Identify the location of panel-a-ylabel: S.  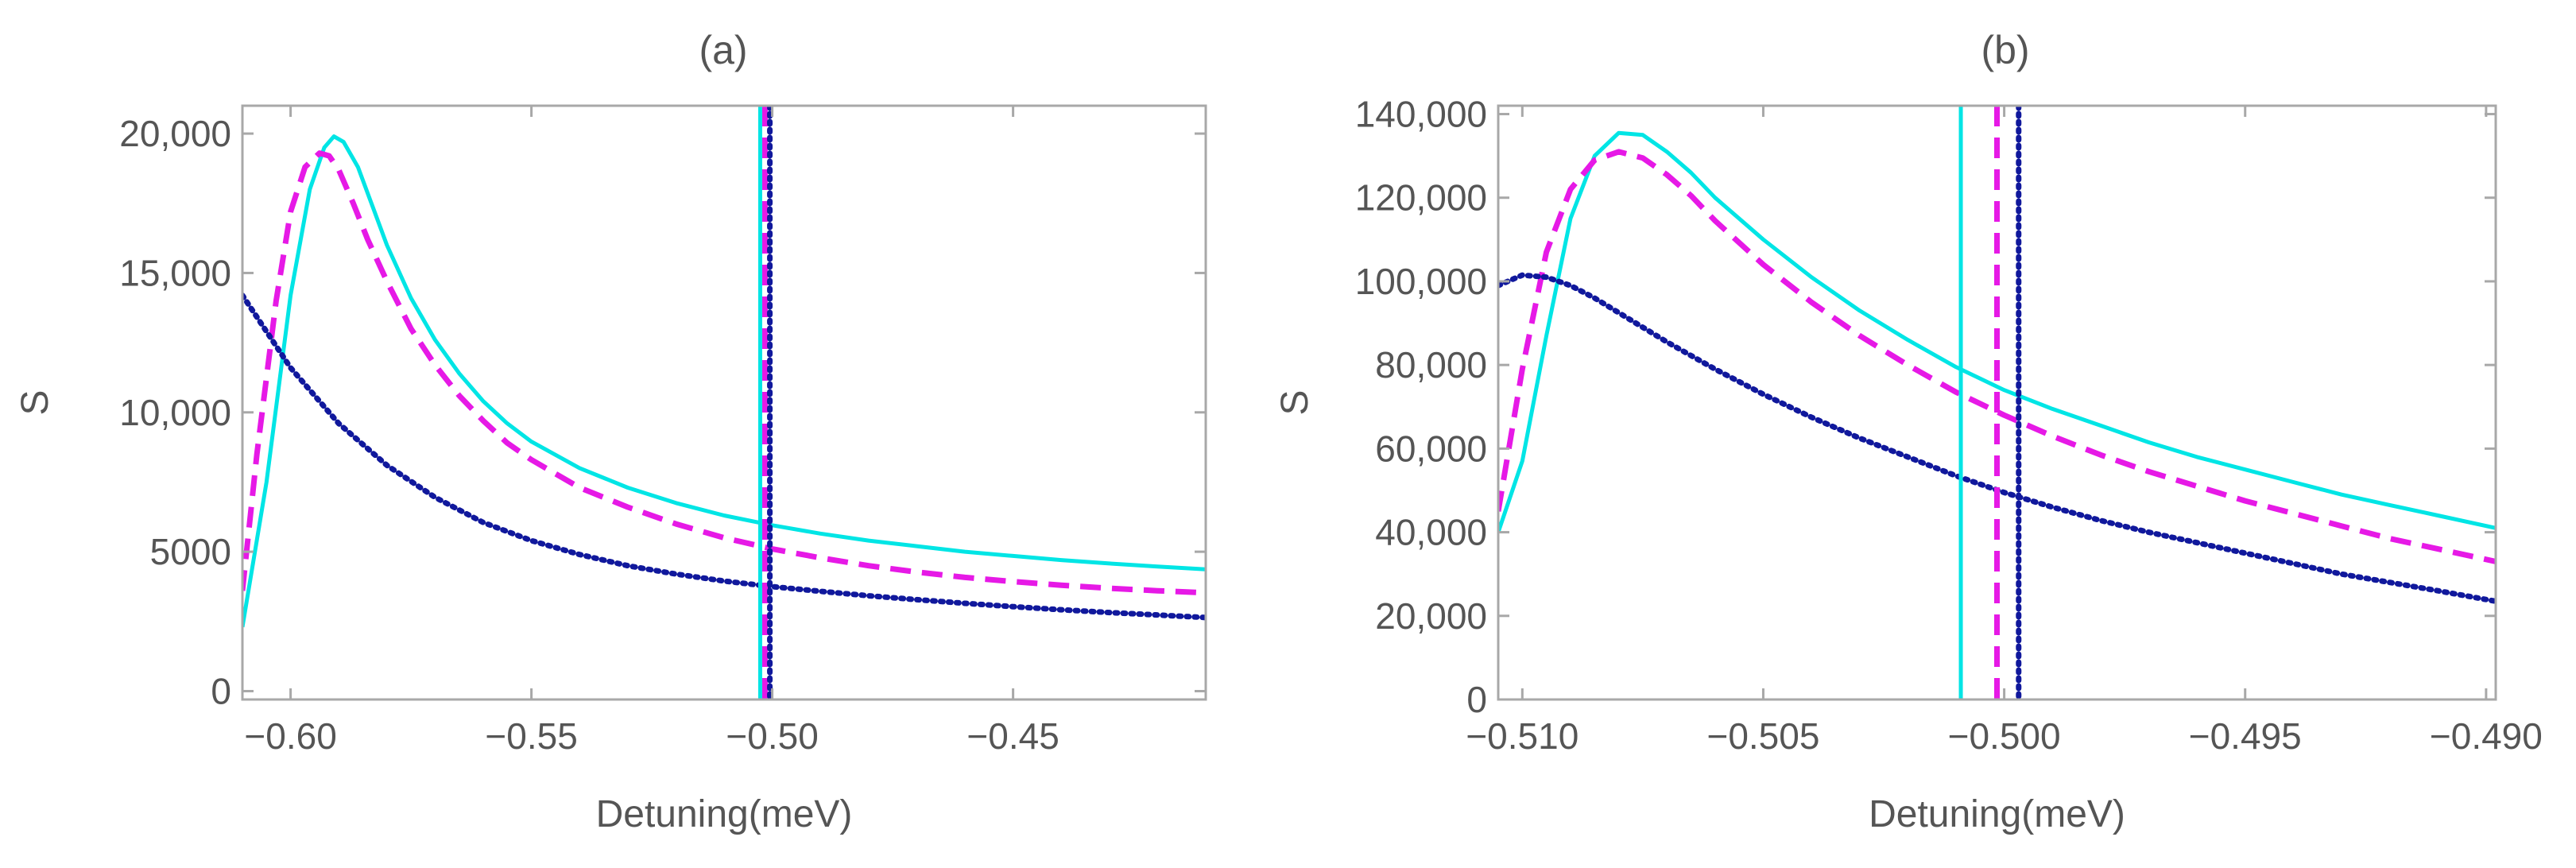
(35, 402).